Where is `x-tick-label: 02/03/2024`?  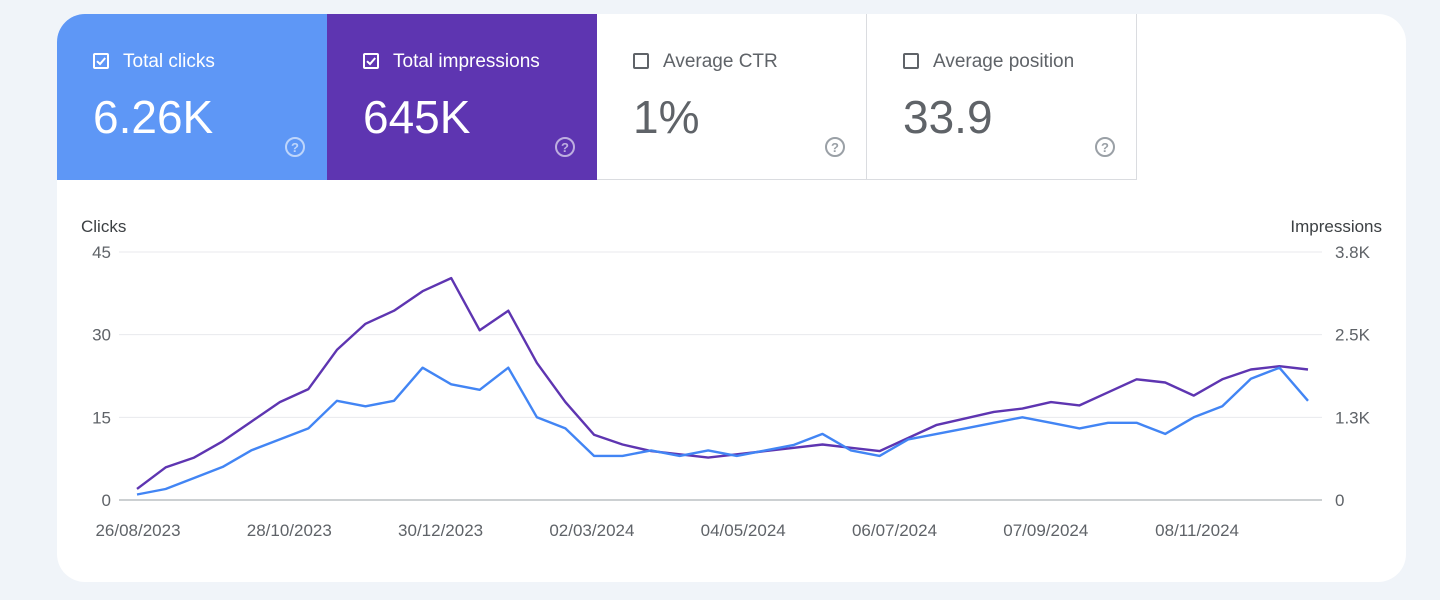 x-tick-label: 02/03/2024 is located at coordinates (591, 530).